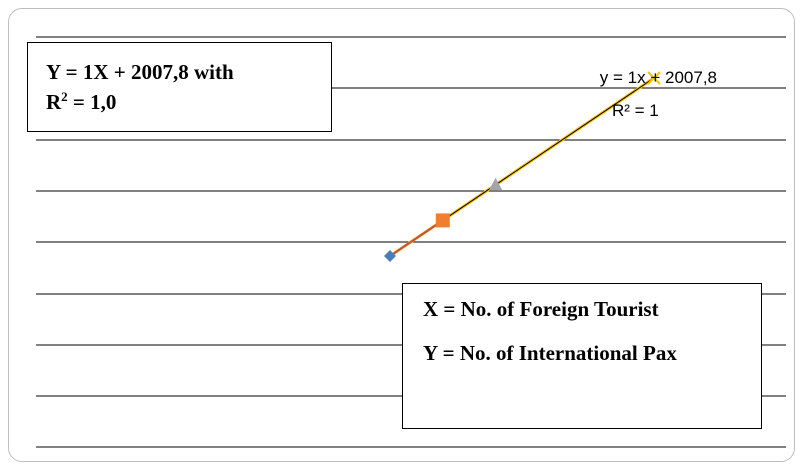 The height and width of the screenshot is (470, 803). Describe the element at coordinates (550, 353) in the screenshot. I see `y-definition: Y = No. of International Pax` at that location.